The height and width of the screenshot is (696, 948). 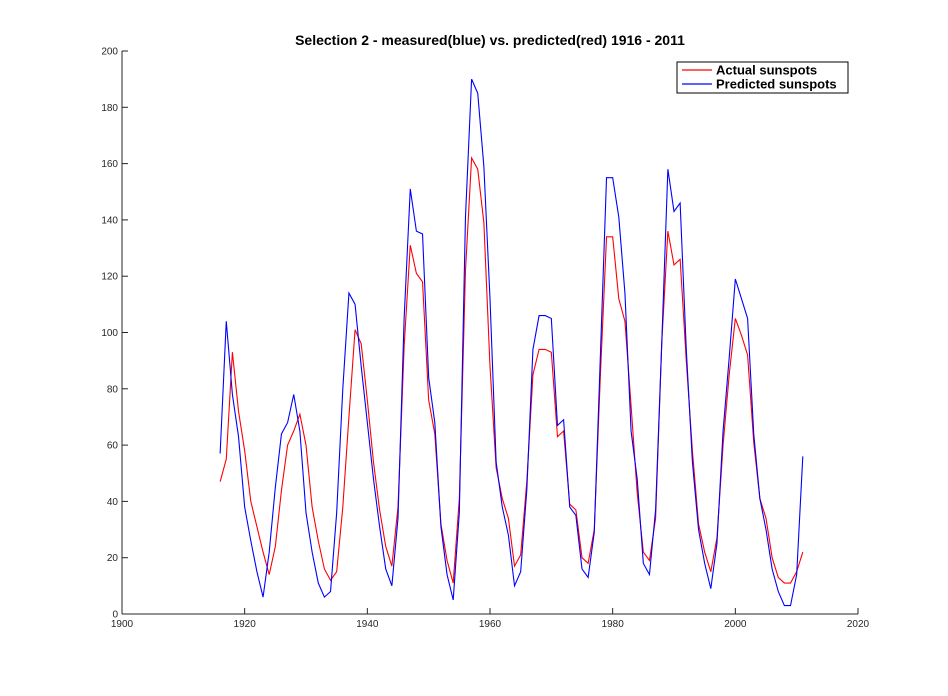 What do you see at coordinates (109, 277) in the screenshot?
I see `y-tick-label-120: 120` at bounding box center [109, 277].